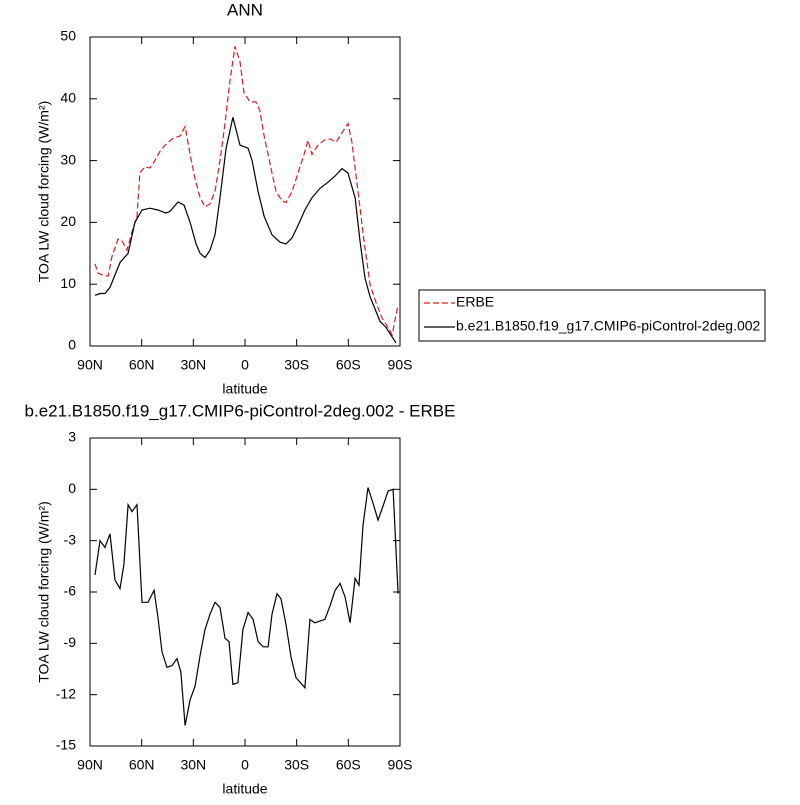  What do you see at coordinates (66, 693) in the screenshot?
I see `y-tick-label: -12` at bounding box center [66, 693].